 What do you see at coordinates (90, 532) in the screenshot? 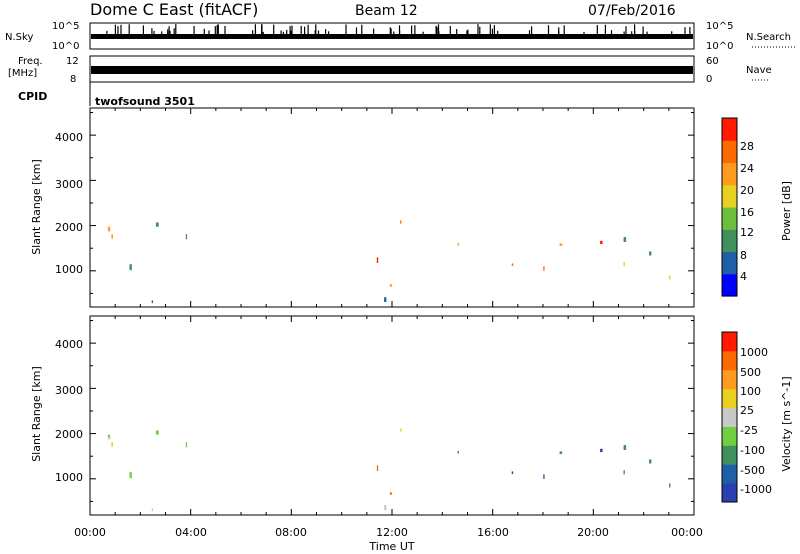
I see `xtick-0000: 00:00` at bounding box center [90, 532].